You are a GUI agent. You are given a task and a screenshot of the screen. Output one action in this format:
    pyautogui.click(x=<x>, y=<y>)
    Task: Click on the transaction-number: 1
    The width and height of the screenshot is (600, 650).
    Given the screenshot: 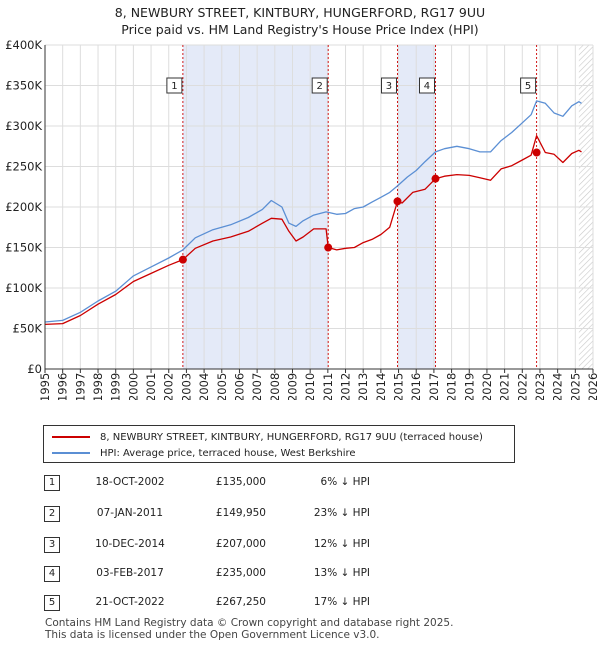 What is the action you would take?
    pyautogui.click(x=52, y=483)
    